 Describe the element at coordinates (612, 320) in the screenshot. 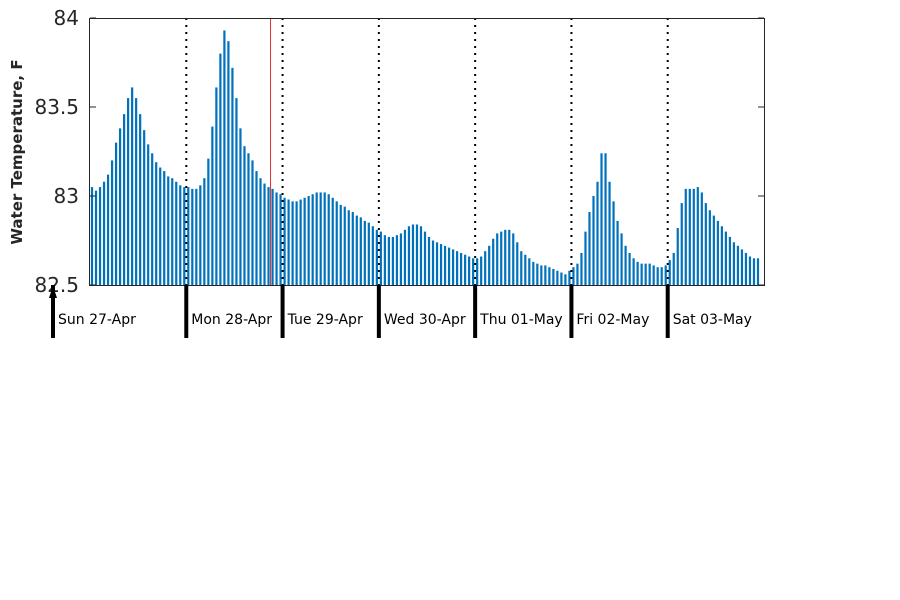

I see `day-label: Fri 02-May` at that location.